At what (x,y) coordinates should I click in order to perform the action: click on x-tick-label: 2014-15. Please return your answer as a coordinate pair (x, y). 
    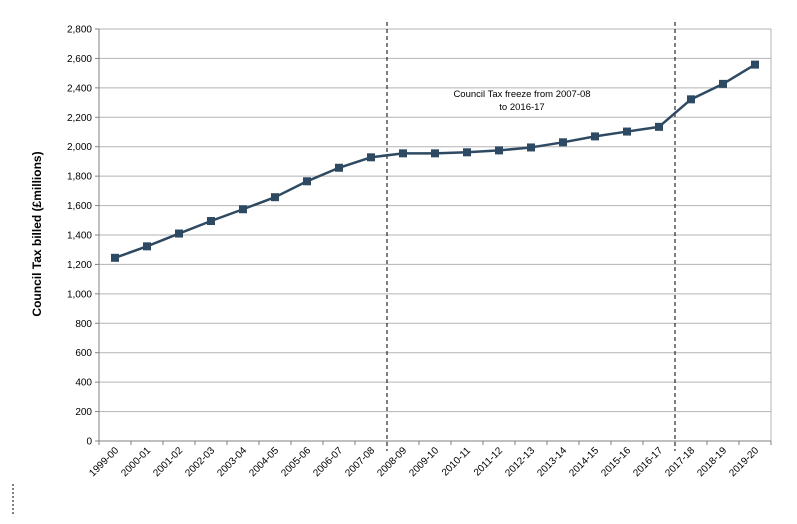
    Looking at the image, I should click on (584, 462).